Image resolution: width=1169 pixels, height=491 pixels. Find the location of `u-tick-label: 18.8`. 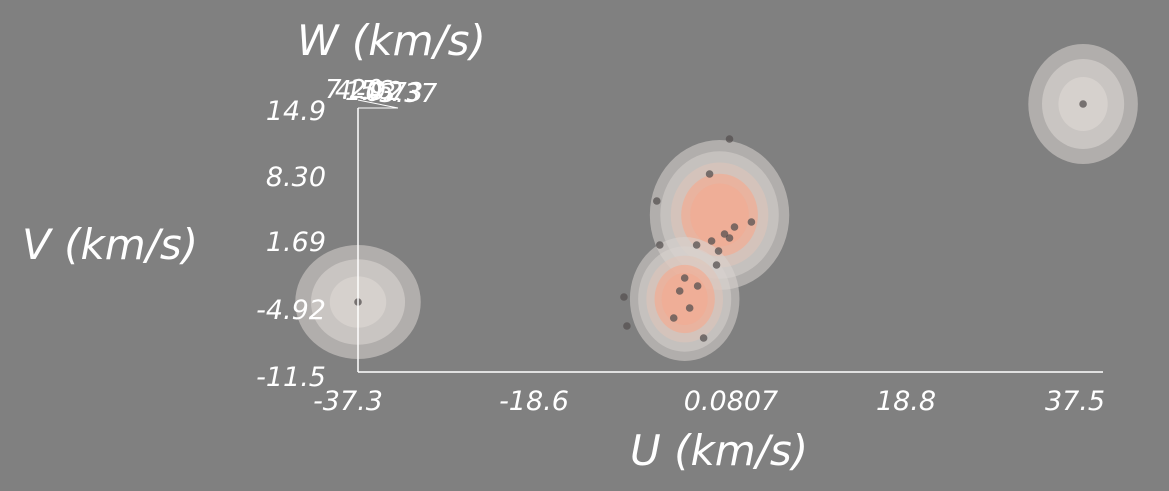

u-tick-label: 18.8 is located at coordinates (906, 401).